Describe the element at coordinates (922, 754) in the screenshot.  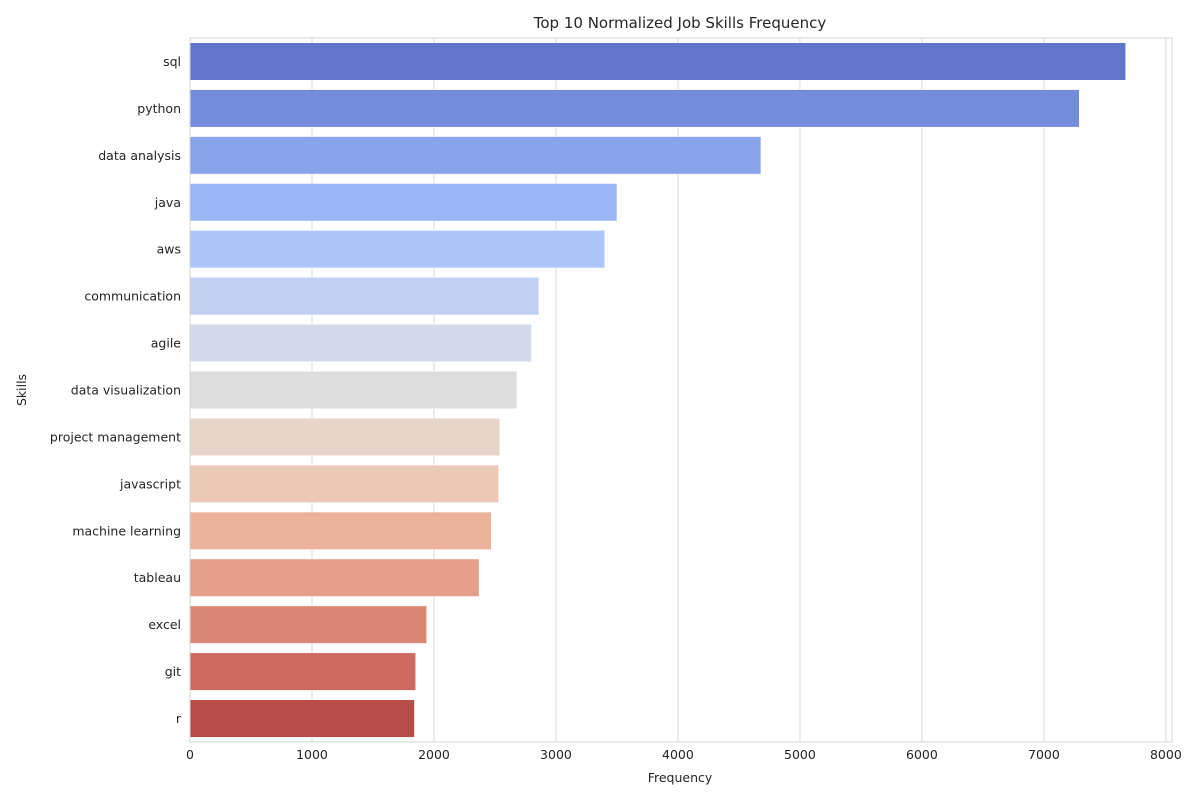
I see `x-tick-label: 6000` at that location.